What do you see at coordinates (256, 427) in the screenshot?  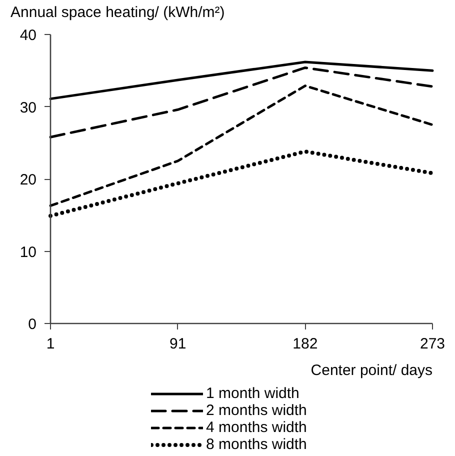 I see `legend-label: 4 months width` at bounding box center [256, 427].